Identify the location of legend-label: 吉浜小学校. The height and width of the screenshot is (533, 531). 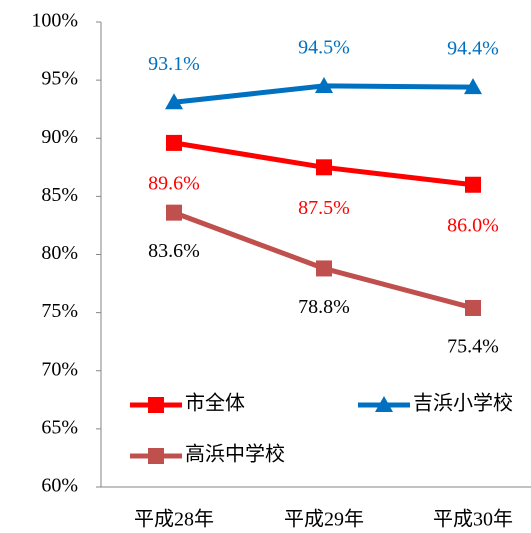
(463, 403).